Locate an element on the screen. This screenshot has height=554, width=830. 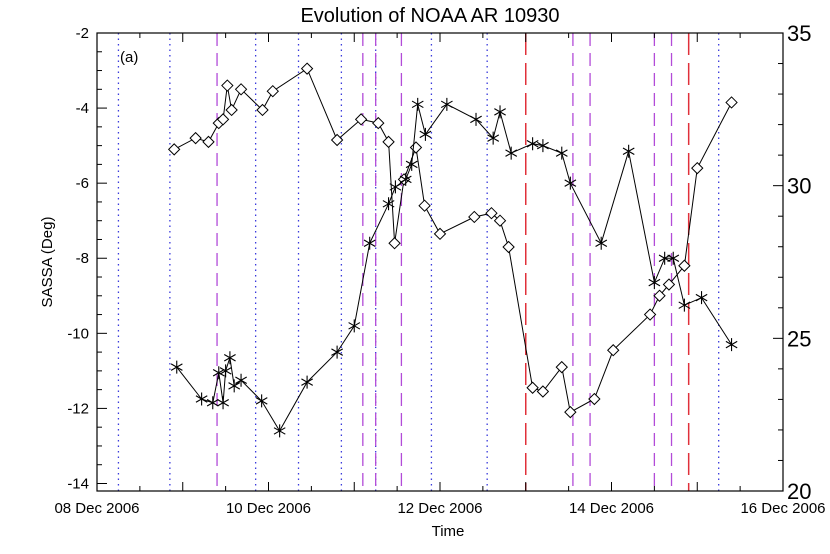
y-tick-label: -4 is located at coordinates (82, 108).